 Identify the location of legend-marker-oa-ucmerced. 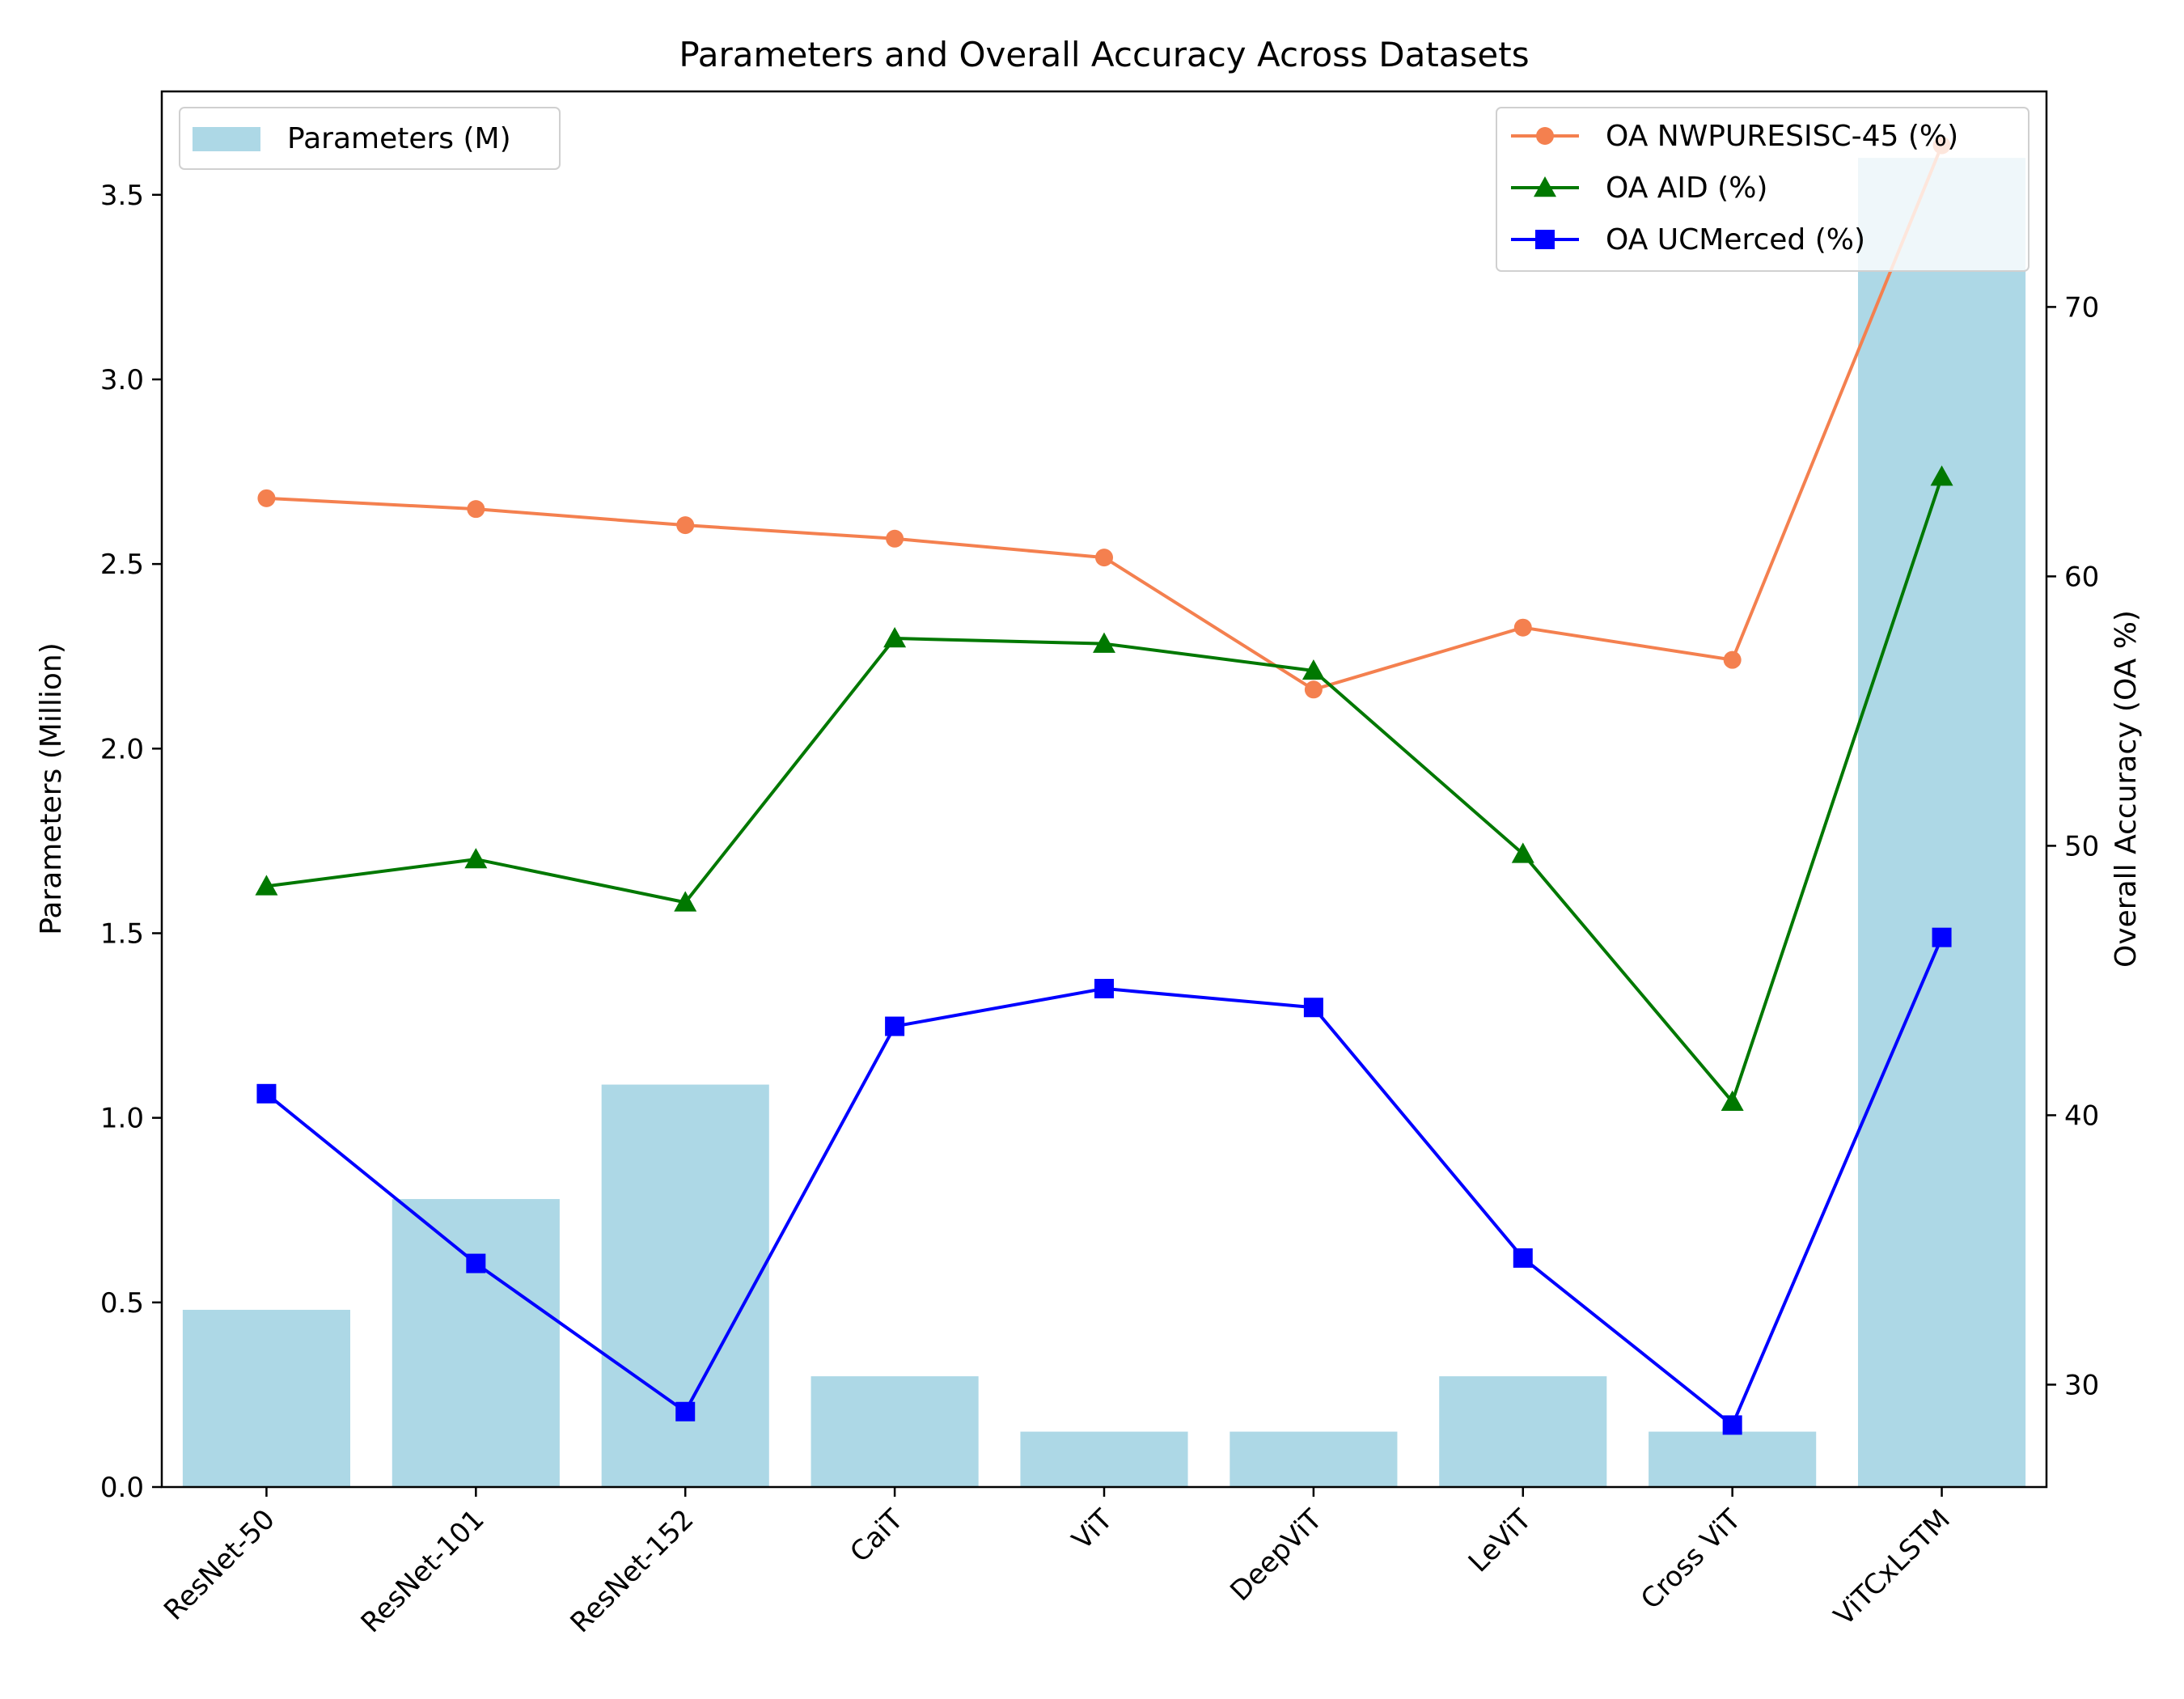
(1545, 240).